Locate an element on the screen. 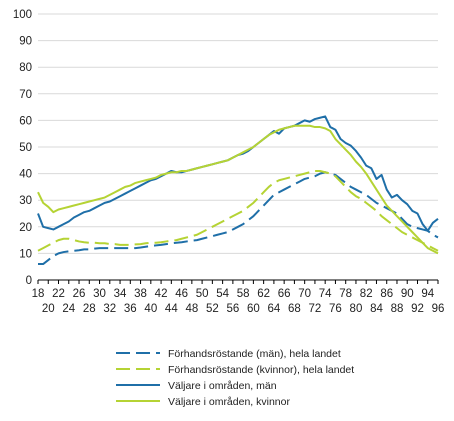 The width and height of the screenshot is (454, 421). x-tick-label: 54 is located at coordinates (222, 294).